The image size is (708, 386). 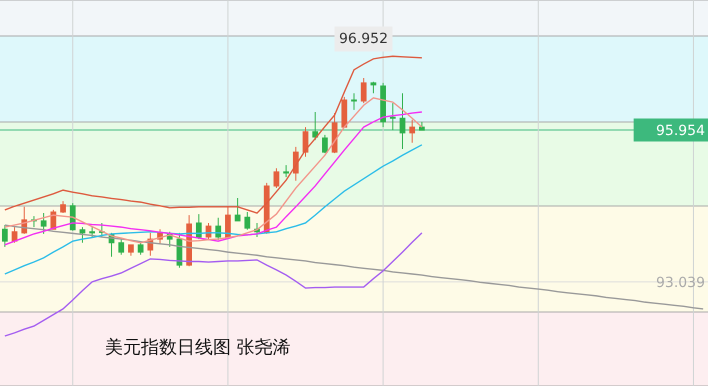 What do you see at coordinates (363, 39) in the screenshot?
I see `annotation: 96.952` at bounding box center [363, 39].